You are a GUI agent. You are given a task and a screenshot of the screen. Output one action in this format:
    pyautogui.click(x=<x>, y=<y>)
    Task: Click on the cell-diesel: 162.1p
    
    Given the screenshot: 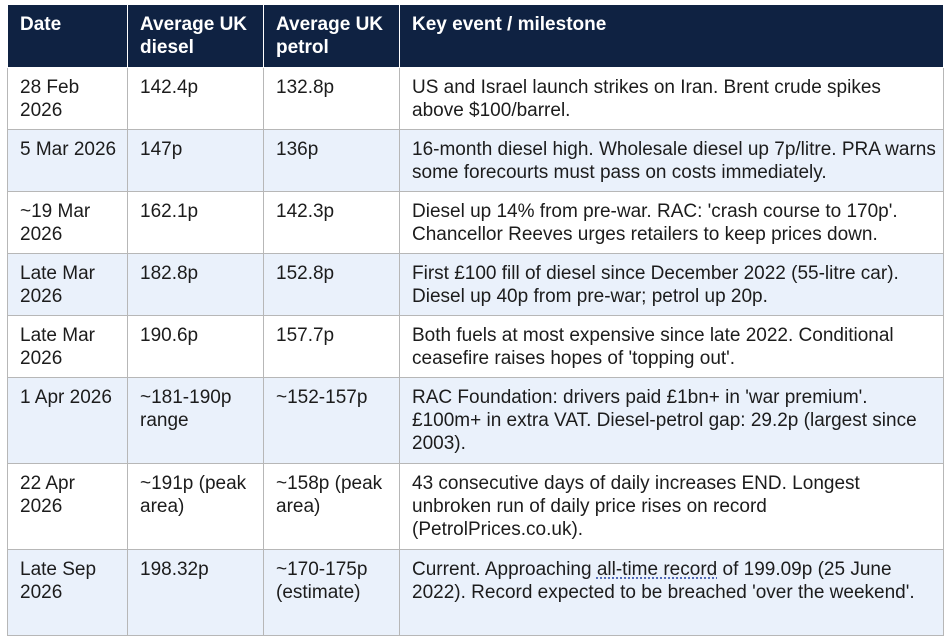 What is the action you would take?
    pyautogui.click(x=195, y=222)
    